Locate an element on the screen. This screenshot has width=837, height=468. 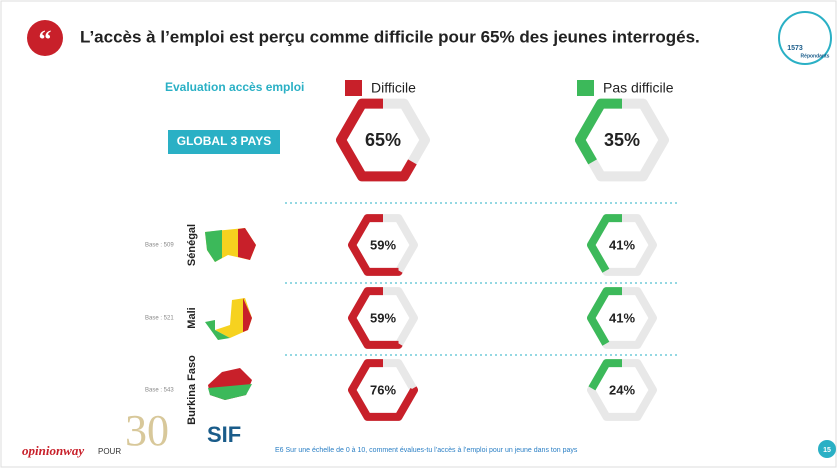
value-label: 76% is located at coordinates (383, 389).